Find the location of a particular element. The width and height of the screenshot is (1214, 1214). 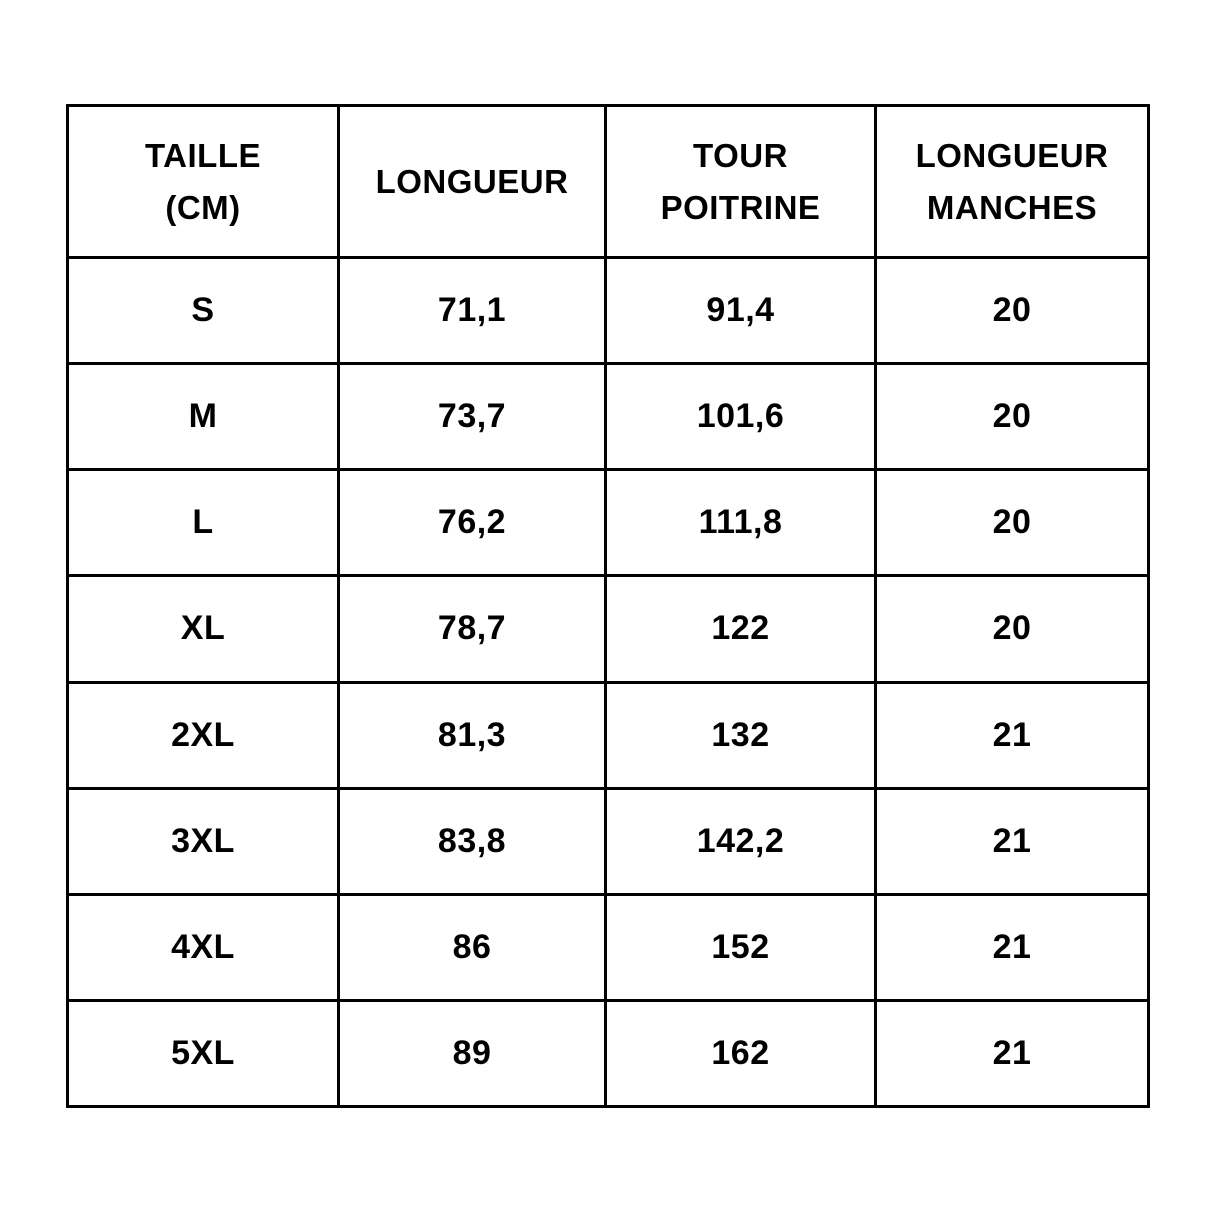

table-row: S 71,1 91,4 20 is located at coordinates (608, 310).